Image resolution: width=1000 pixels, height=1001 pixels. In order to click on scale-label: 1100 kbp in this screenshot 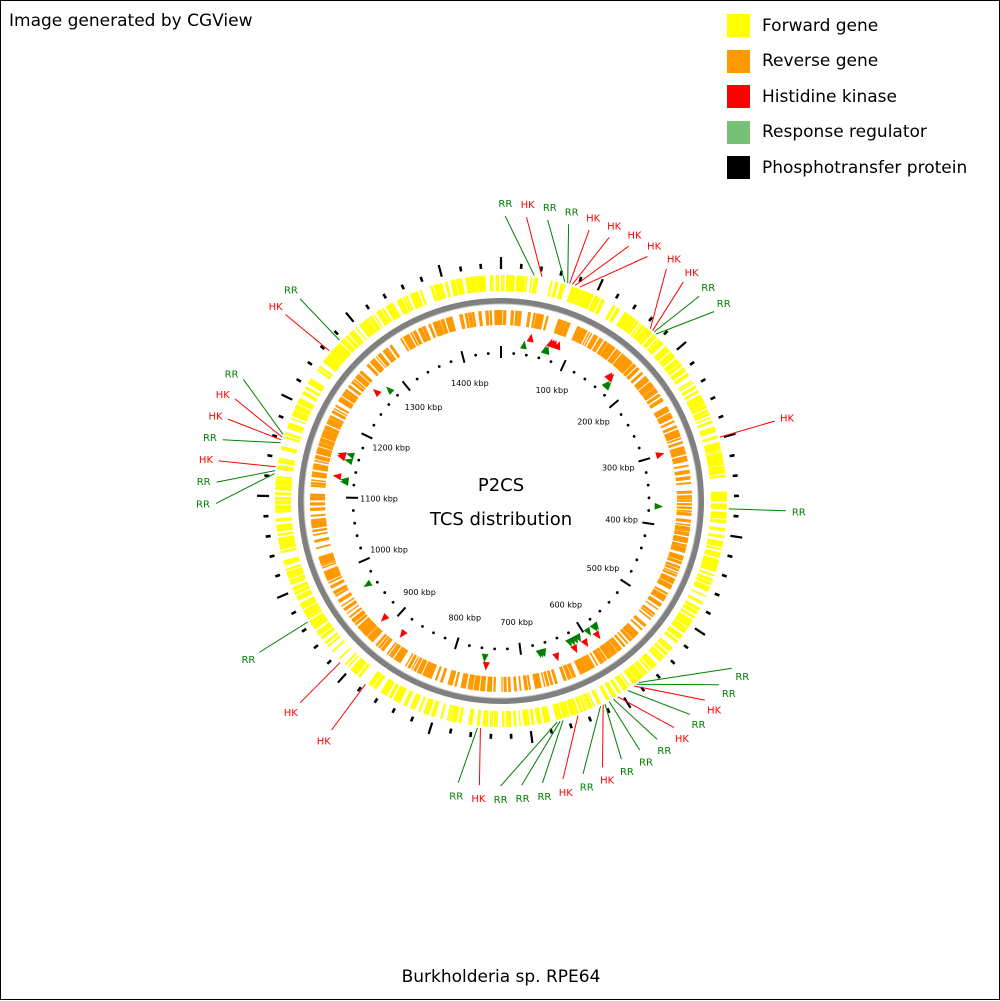, I will do `click(379, 498)`.